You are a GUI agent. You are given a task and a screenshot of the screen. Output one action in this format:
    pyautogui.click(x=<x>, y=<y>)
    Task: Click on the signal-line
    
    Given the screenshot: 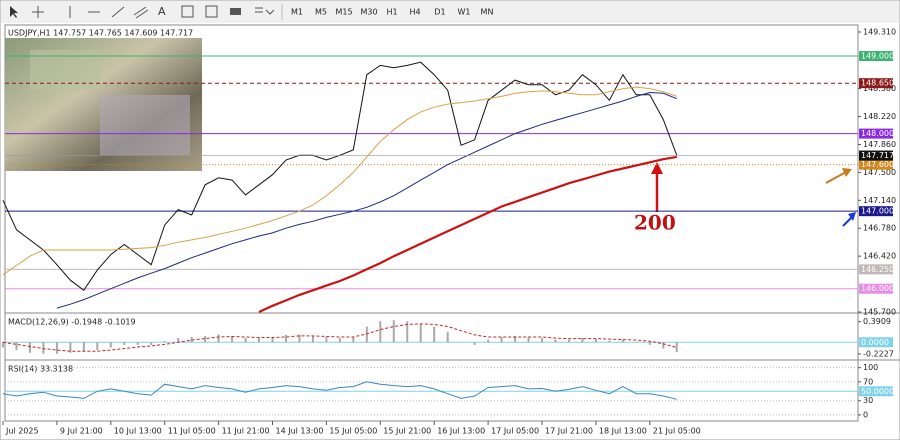 What is the action you would take?
    pyautogui.click(x=339, y=337)
    